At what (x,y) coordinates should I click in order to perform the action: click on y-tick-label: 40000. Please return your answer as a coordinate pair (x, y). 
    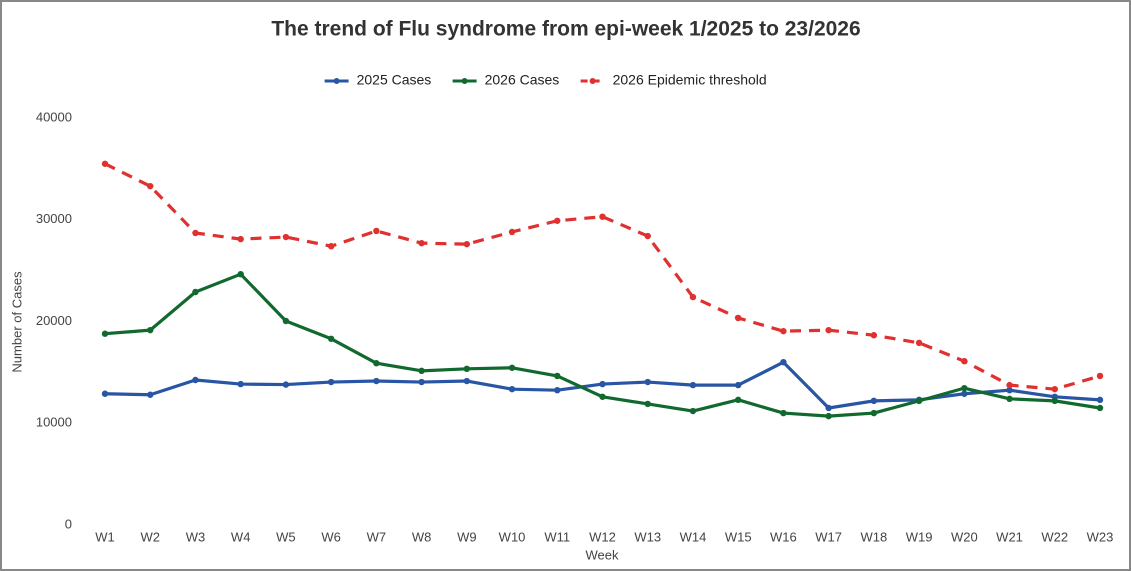
    Looking at the image, I should click on (54, 116).